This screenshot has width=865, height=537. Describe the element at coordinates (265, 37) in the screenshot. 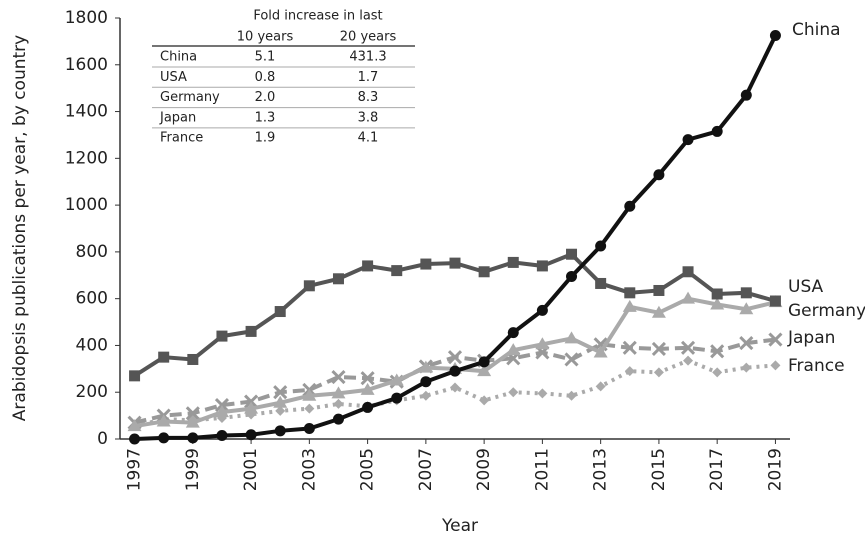

I see `table-column-header: 10 years` at that location.